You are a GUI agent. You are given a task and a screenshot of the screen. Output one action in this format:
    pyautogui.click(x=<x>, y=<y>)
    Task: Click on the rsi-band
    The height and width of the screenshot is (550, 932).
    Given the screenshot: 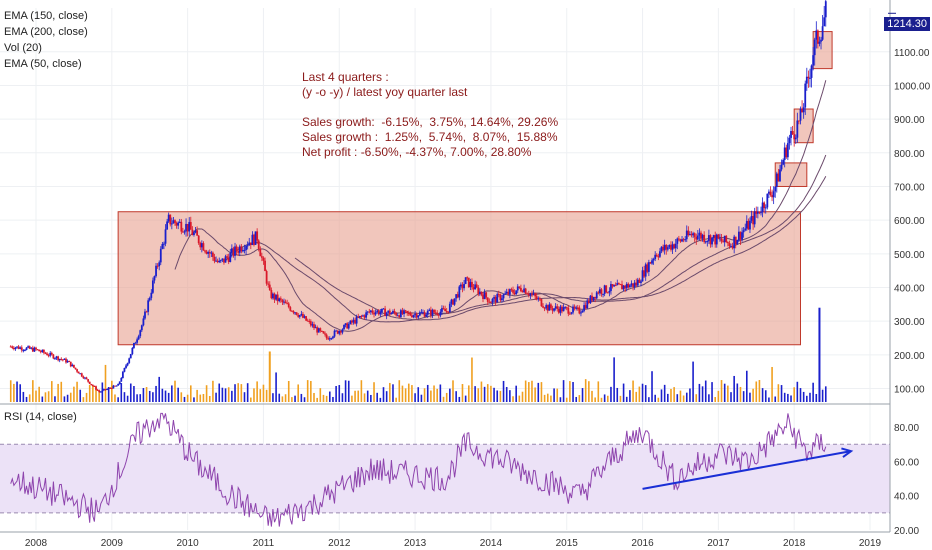 What is the action you would take?
    pyautogui.click(x=445, y=478)
    